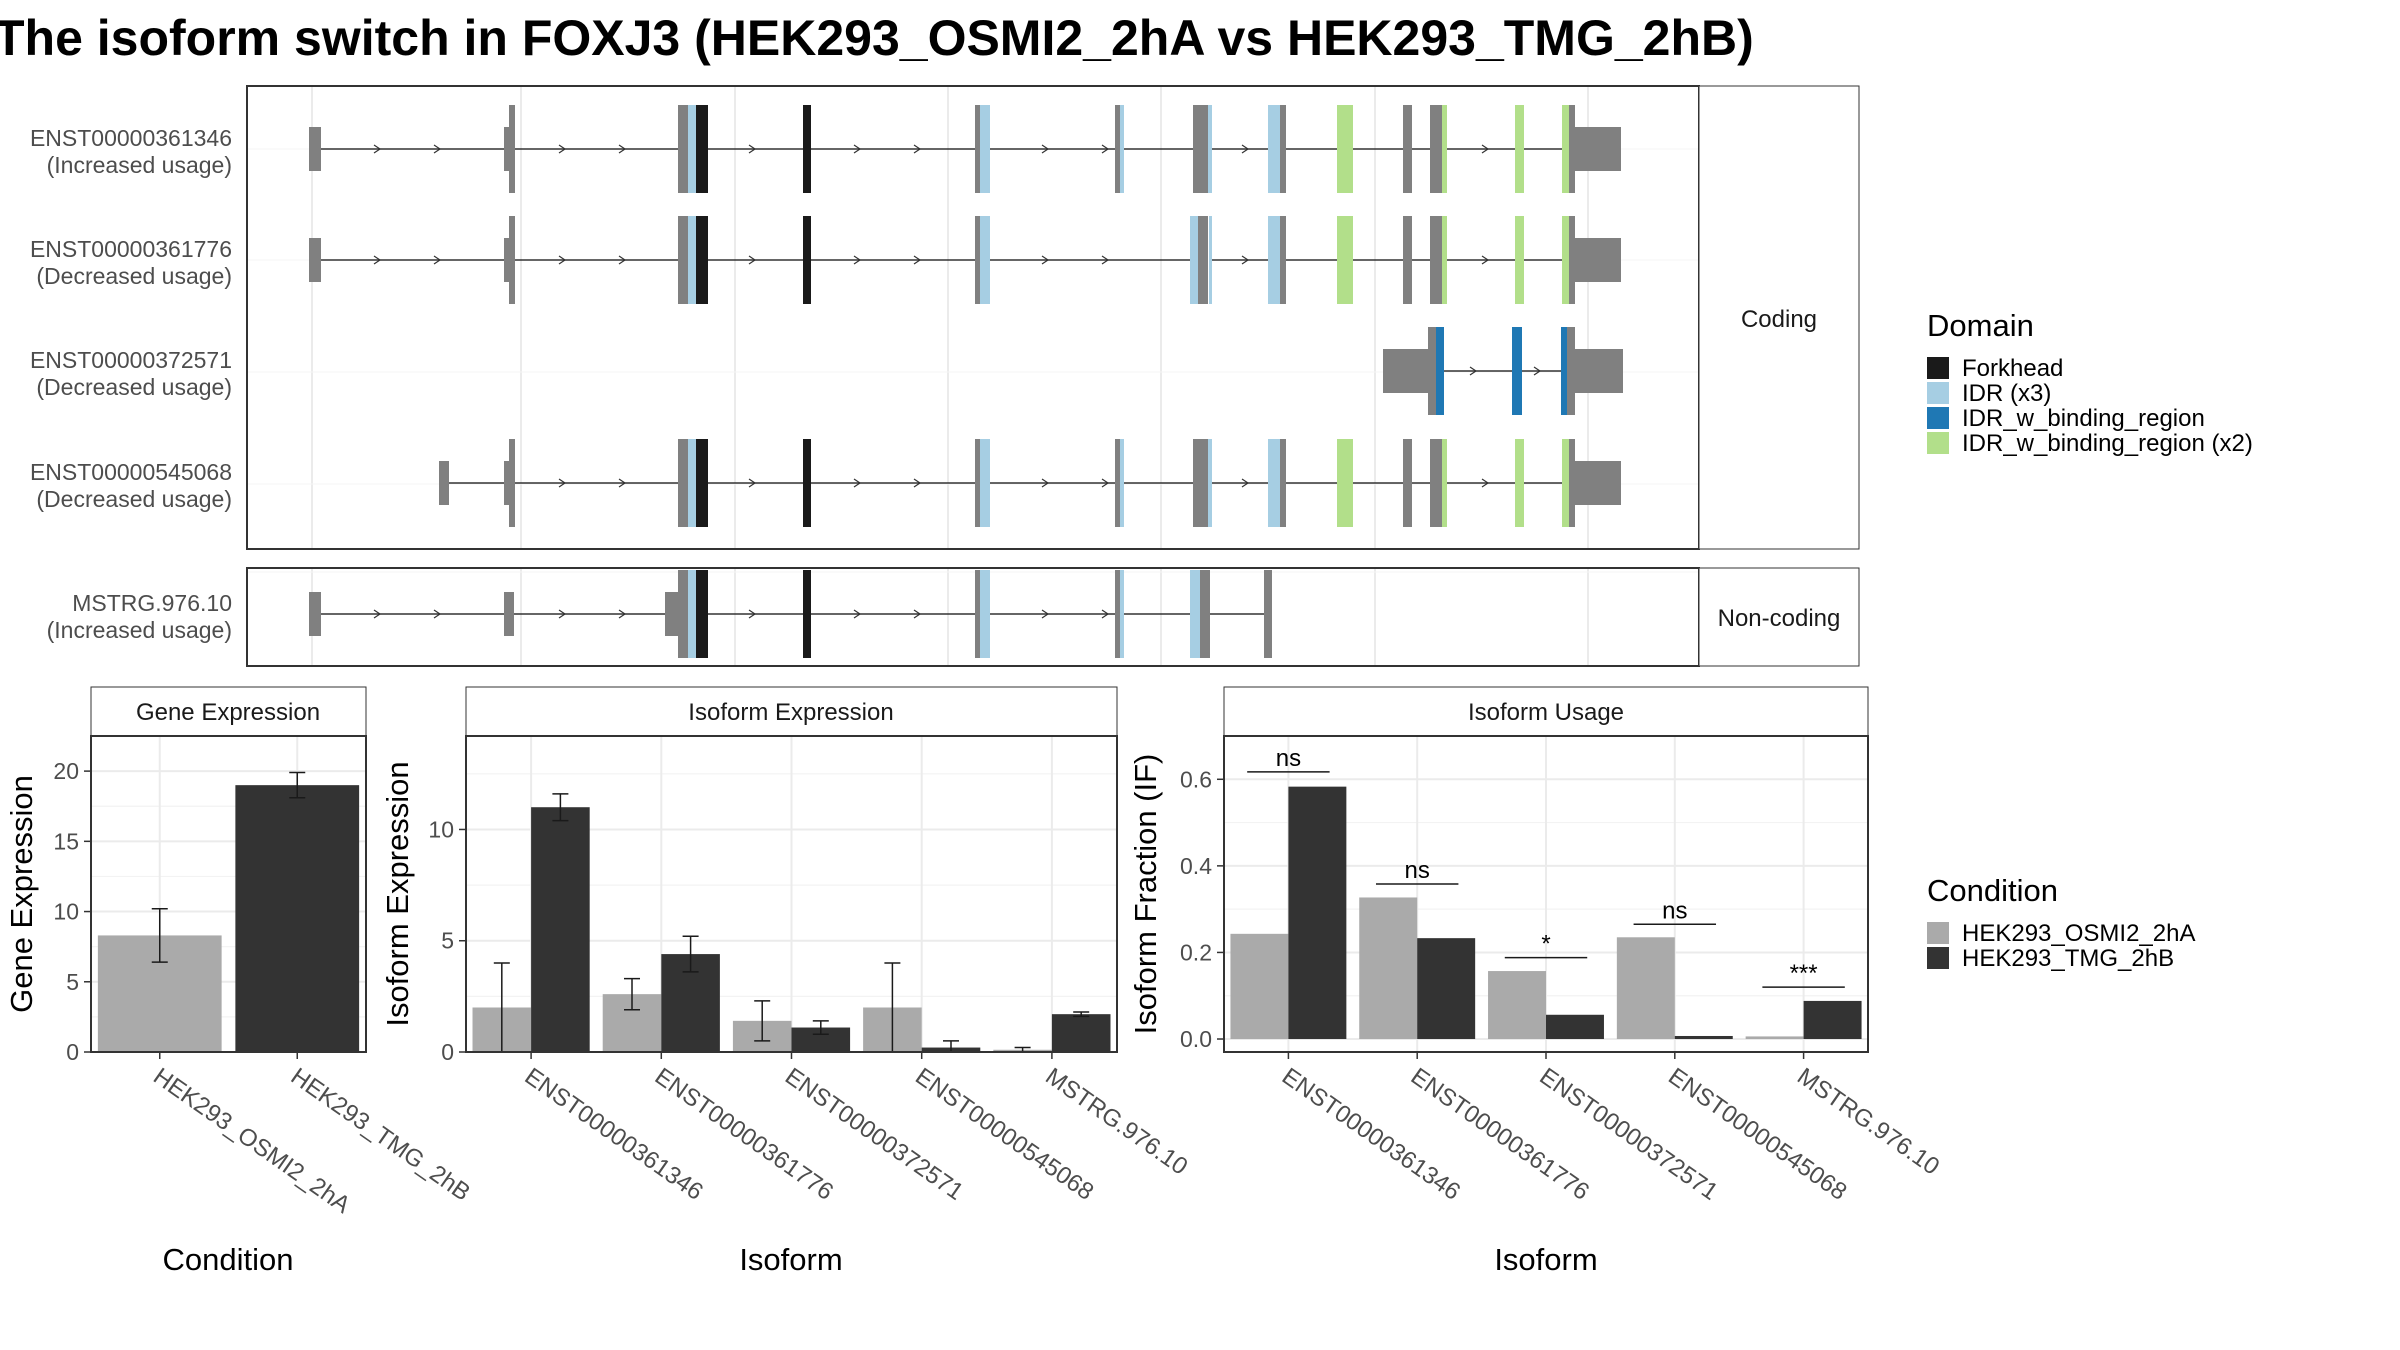 The image size is (2400, 1350). Describe the element at coordinates (1992, 890) in the screenshot. I see `condition-legend-title: Condition` at that location.